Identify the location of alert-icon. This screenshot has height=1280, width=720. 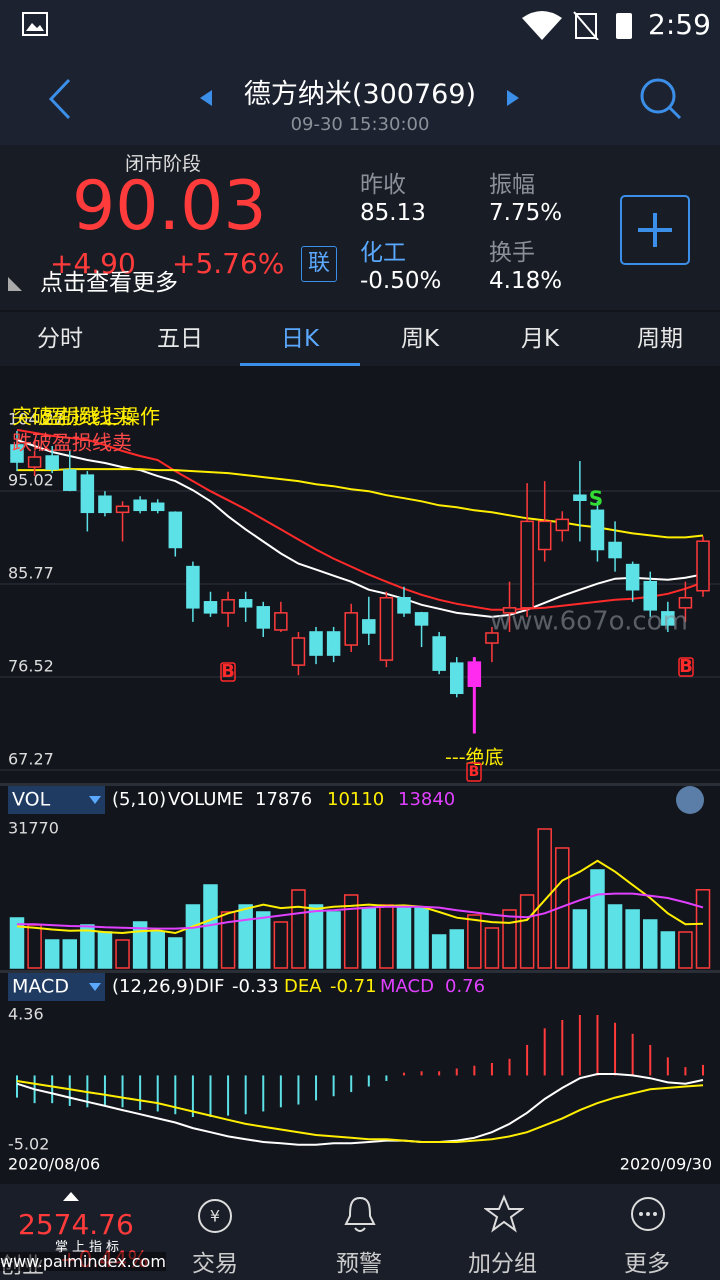
(360, 1215).